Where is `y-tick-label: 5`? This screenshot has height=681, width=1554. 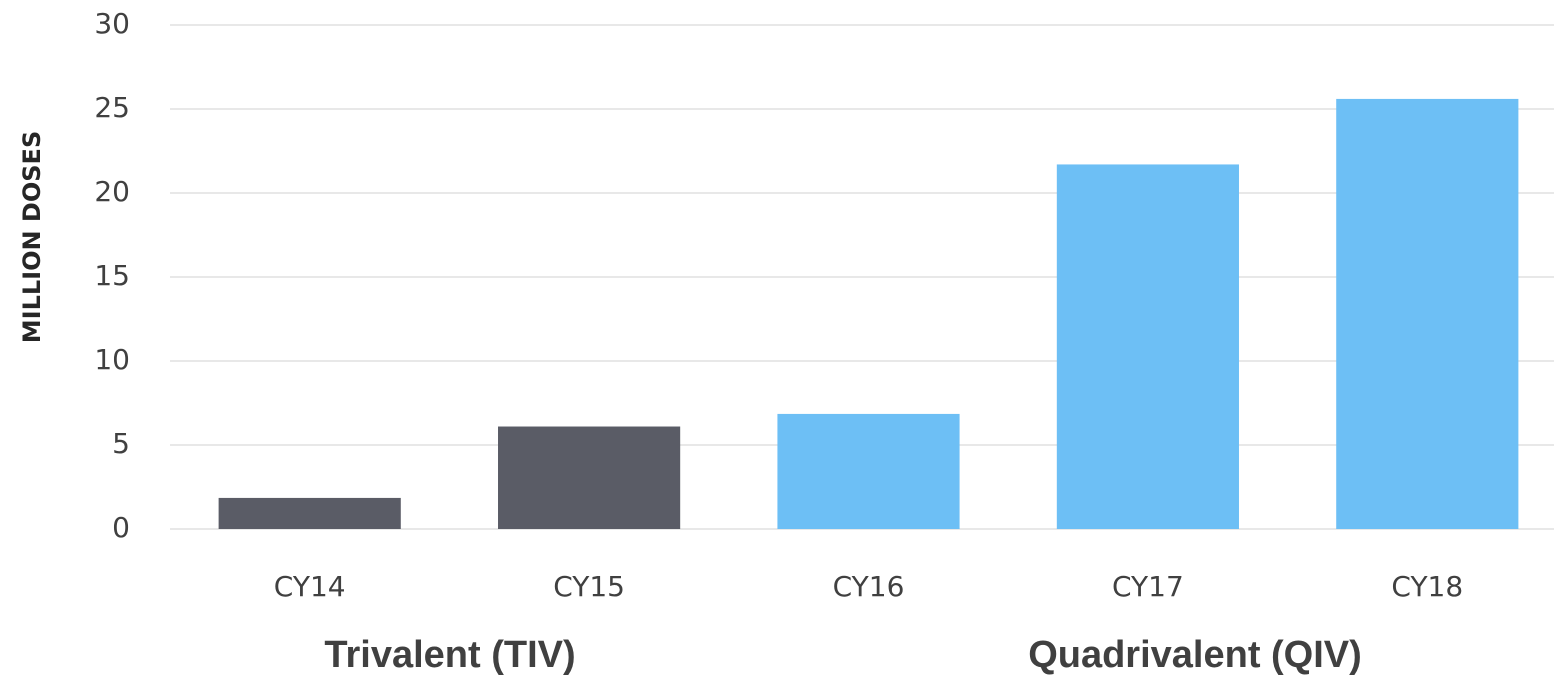 y-tick-label: 5 is located at coordinates (121, 443).